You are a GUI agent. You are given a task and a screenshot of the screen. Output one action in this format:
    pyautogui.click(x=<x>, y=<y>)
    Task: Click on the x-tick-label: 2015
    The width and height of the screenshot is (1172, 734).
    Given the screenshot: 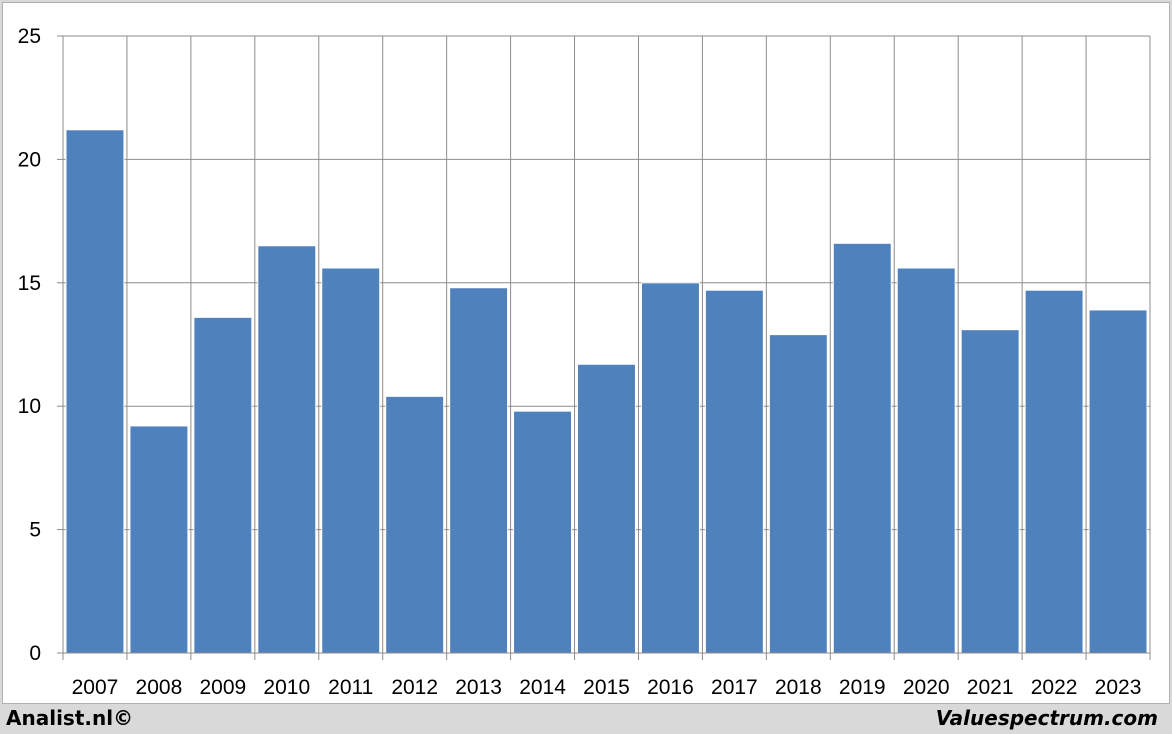 What is the action you would take?
    pyautogui.click(x=606, y=687)
    